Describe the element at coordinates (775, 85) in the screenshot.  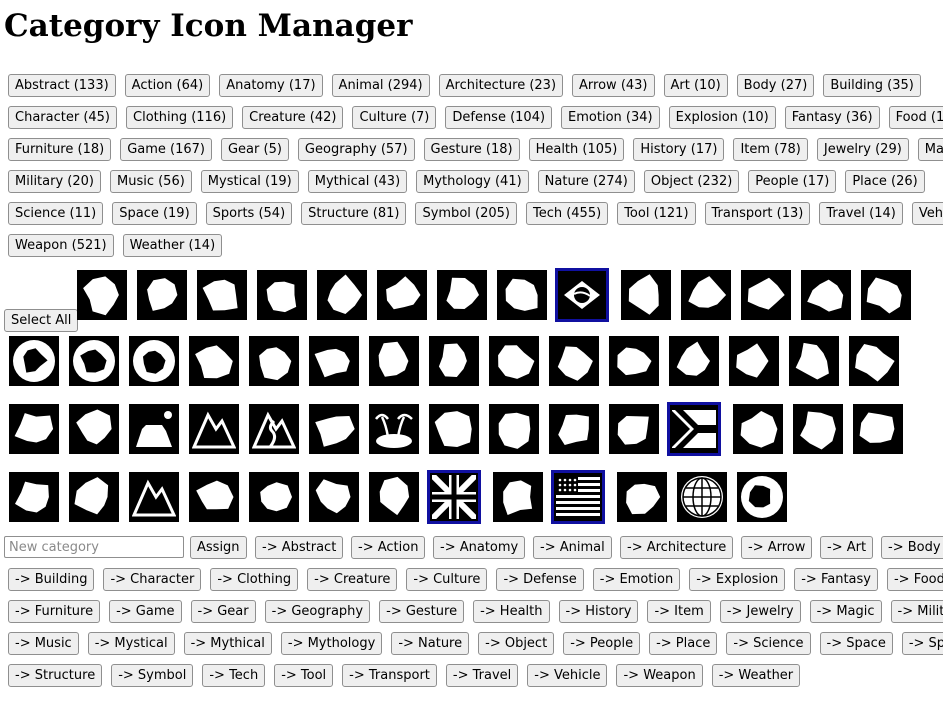
I see `category-button: Body (27)` at that location.